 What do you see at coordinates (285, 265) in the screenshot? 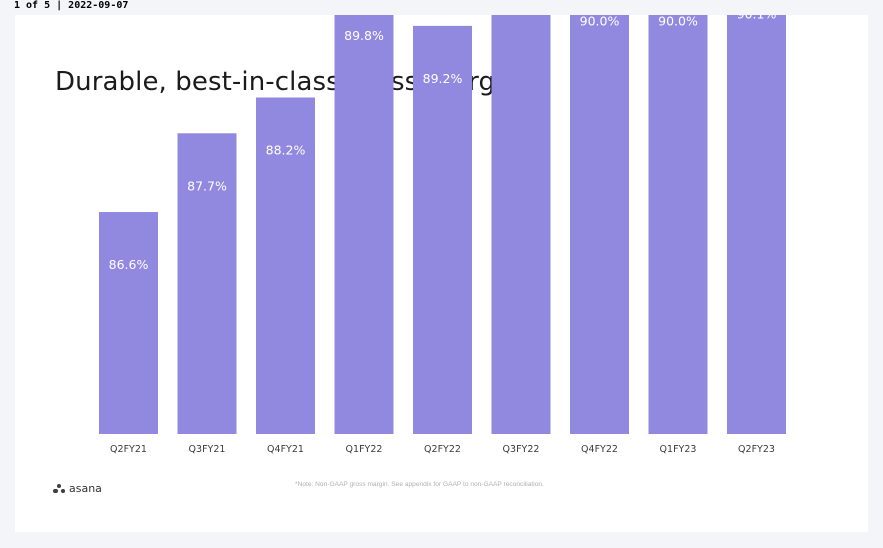
I see `bar-Q4FY21` at bounding box center [285, 265].